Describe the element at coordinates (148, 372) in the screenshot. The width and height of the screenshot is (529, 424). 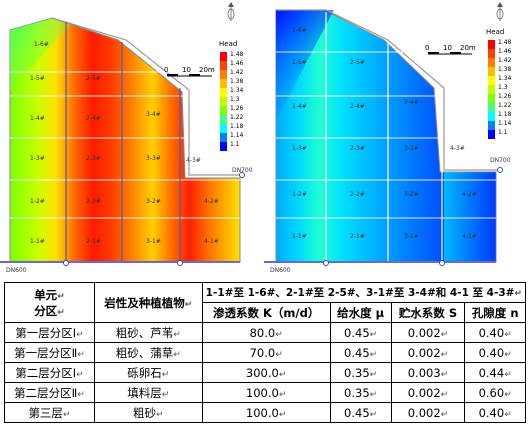
I see `rock-cell: 砾卵石↵` at that location.